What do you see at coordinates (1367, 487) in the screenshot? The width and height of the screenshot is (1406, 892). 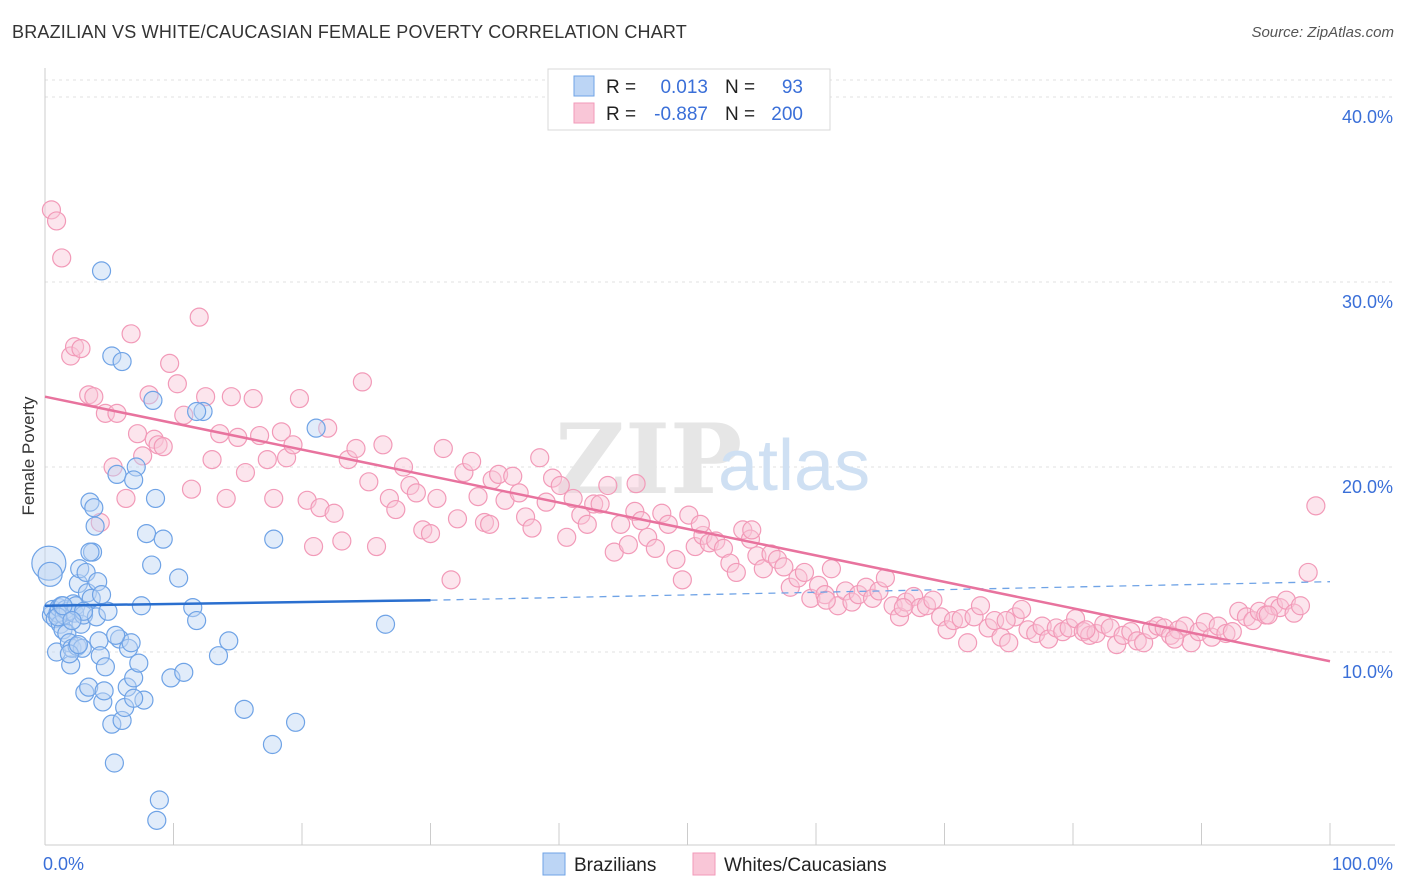 I see `y-tick-label-20: 20.0%` at bounding box center [1367, 487].